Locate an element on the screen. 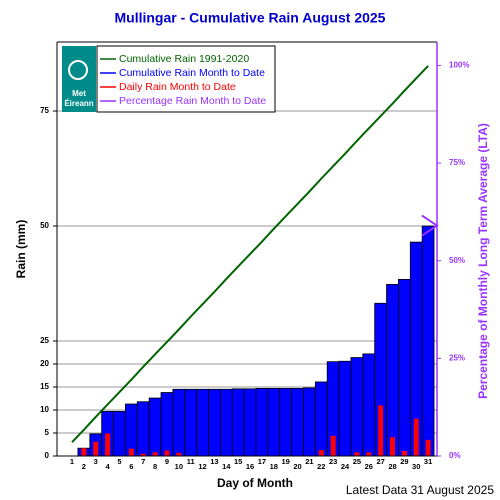 Image resolution: width=500 pixels, height=500 pixels. x-tick-label: 1 is located at coordinates (72, 461).